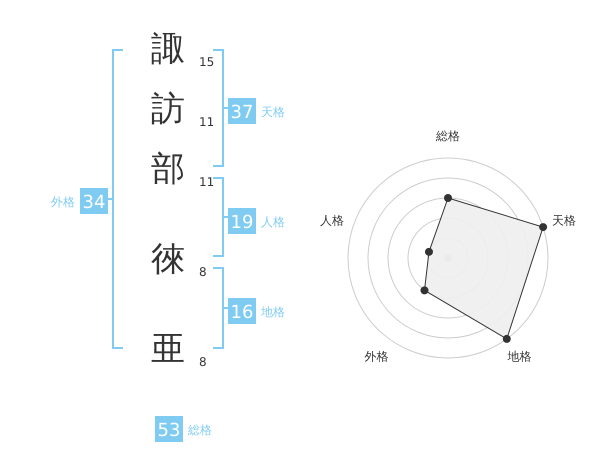 The image size is (600, 470). I want to click on category-label: 人格, so click(273, 222).